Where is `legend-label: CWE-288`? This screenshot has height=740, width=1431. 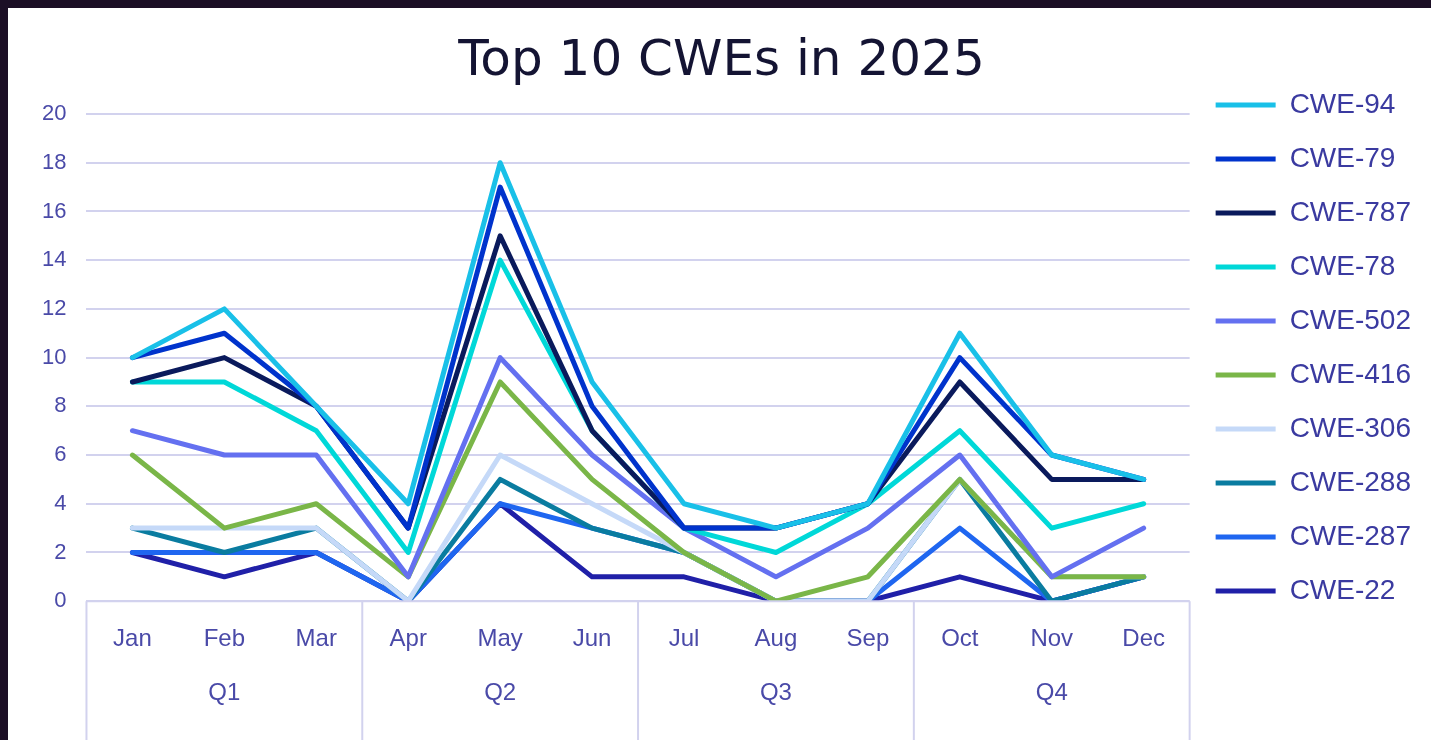 legend-label: CWE-288 is located at coordinates (1350, 481).